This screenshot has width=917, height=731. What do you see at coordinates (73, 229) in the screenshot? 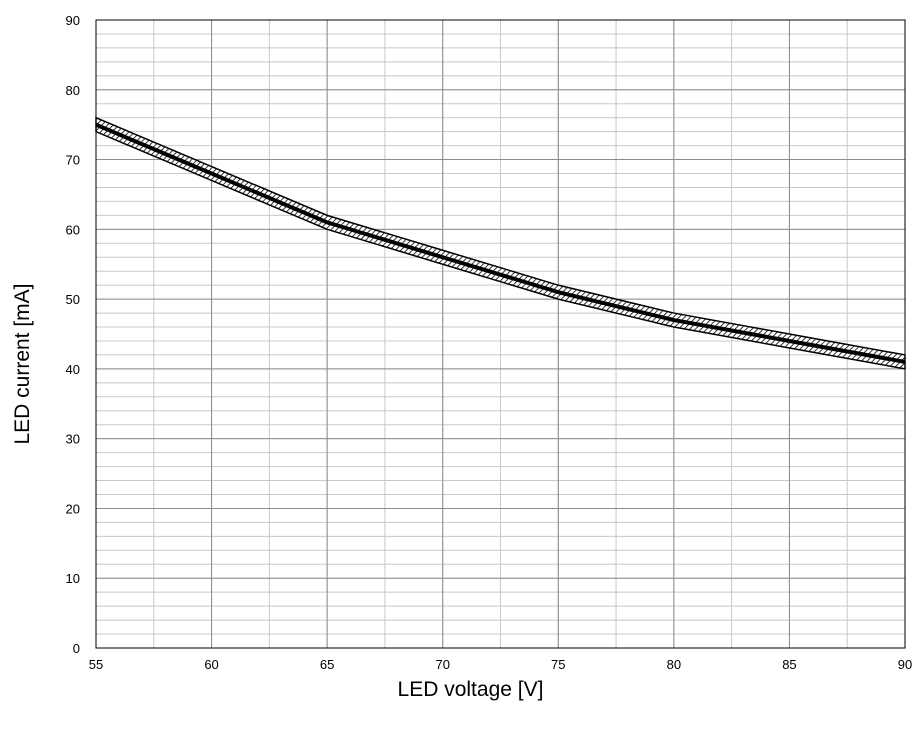
I see `y-tick-label: 60` at bounding box center [73, 229].